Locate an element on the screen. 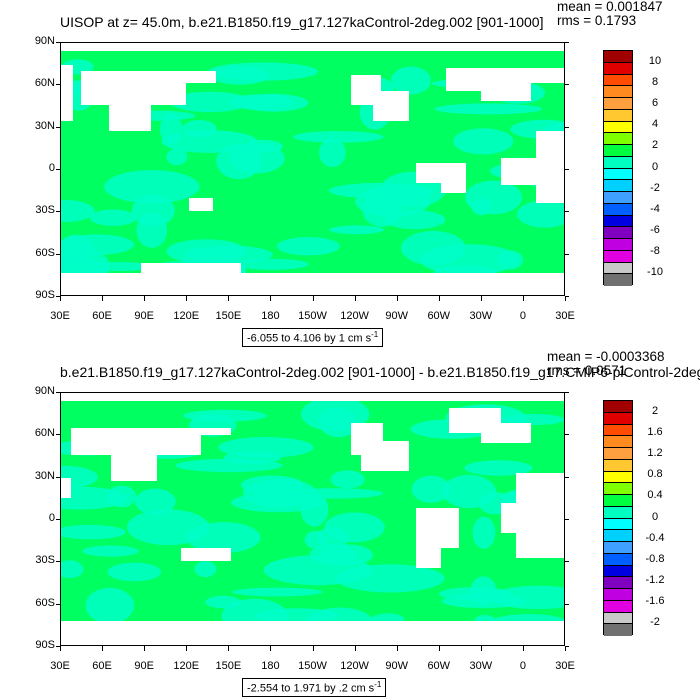  y-tick-label: 0 is located at coordinates (51, 168).